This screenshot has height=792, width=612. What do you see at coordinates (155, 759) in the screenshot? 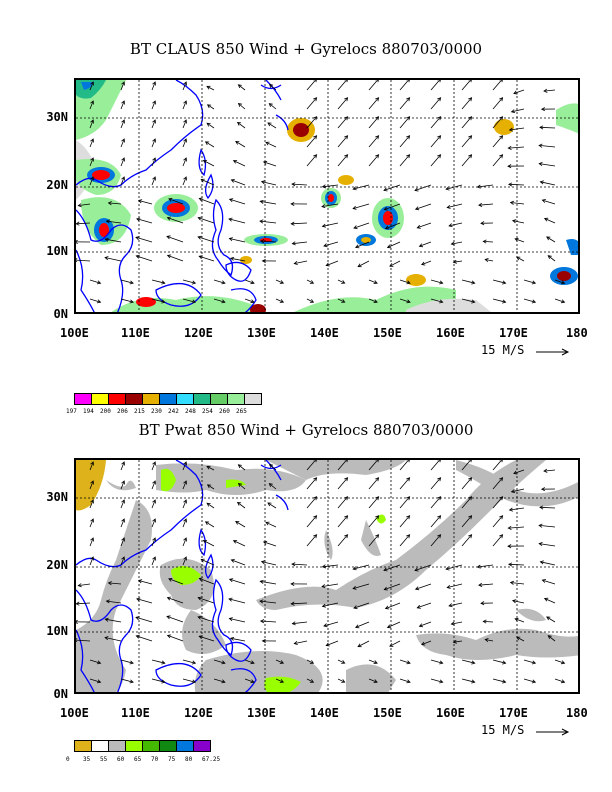
I see `legend-value: 70` at bounding box center [155, 759].